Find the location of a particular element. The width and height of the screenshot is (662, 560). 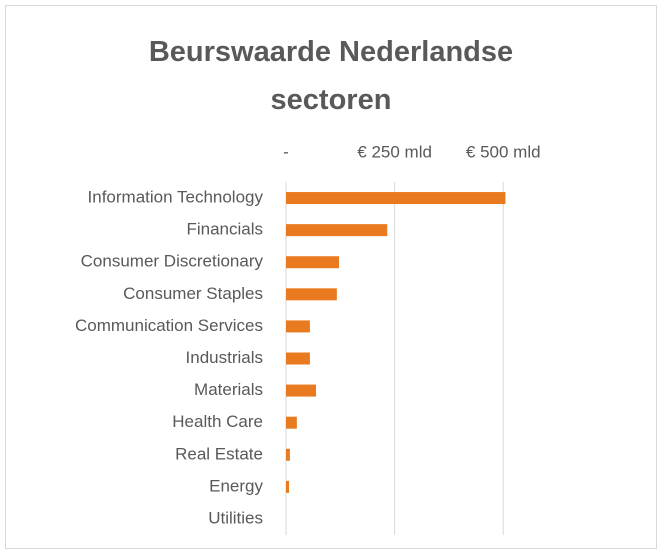

y-tick-label: Energy is located at coordinates (236, 485).